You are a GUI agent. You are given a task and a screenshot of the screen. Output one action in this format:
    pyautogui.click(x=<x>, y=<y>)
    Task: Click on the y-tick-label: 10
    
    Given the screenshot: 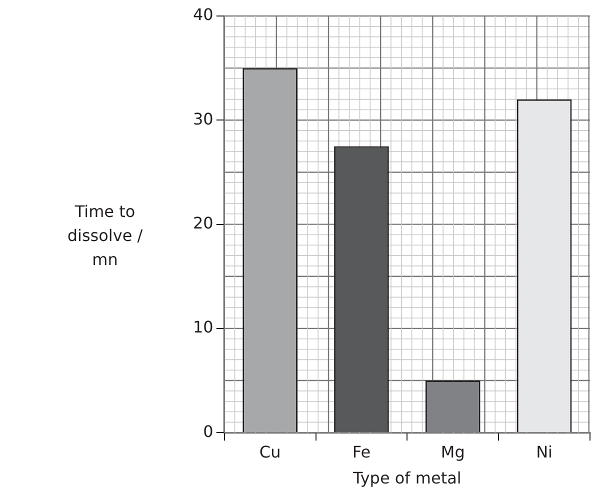 What is the action you would take?
    pyautogui.click(x=203, y=327)
    